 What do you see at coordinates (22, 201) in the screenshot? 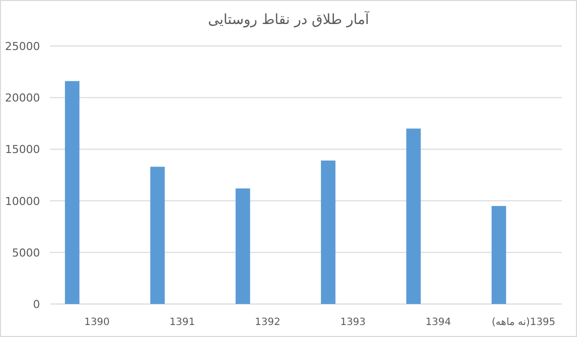
I see `y-tick-label: 10000` at bounding box center [22, 201].